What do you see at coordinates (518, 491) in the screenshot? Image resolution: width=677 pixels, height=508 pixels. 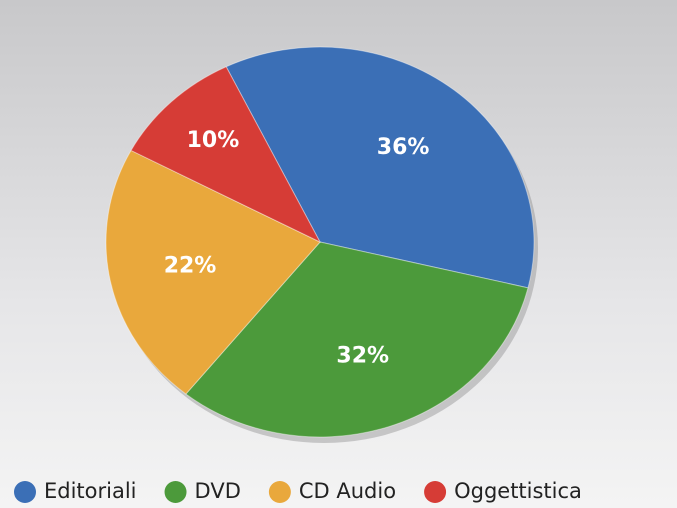 I see `legend-label: Oggettistica` at bounding box center [518, 491].